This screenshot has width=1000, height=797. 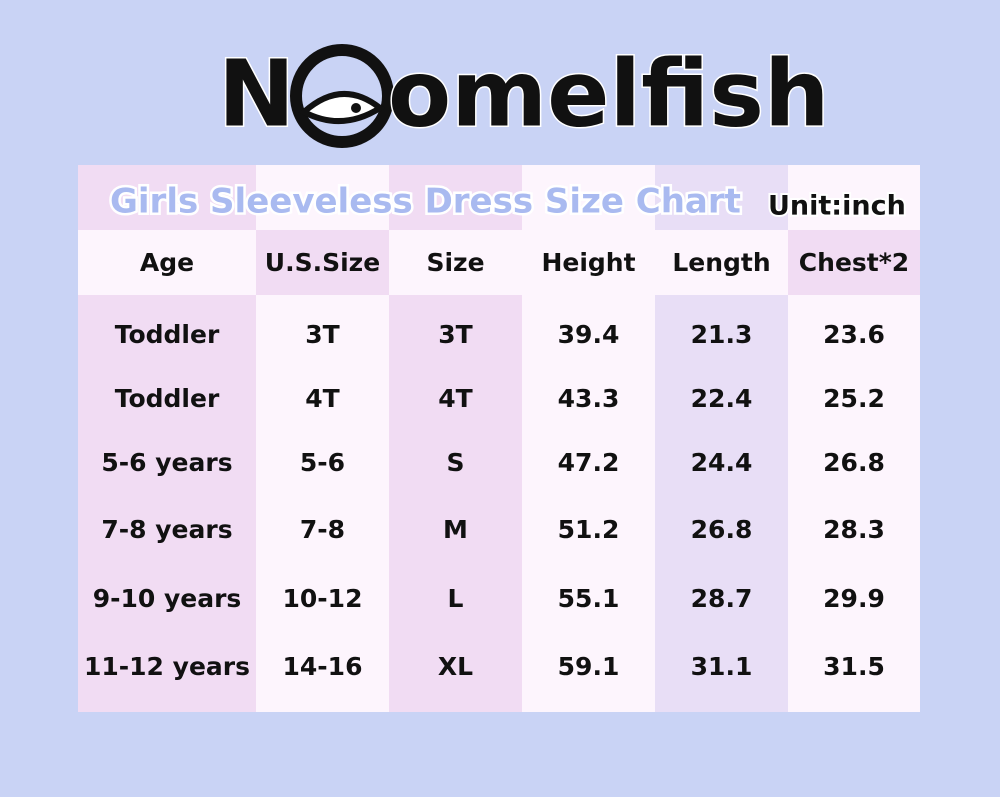 What do you see at coordinates (322, 529) in the screenshot?
I see `table-cell: 7-8` at bounding box center [322, 529].